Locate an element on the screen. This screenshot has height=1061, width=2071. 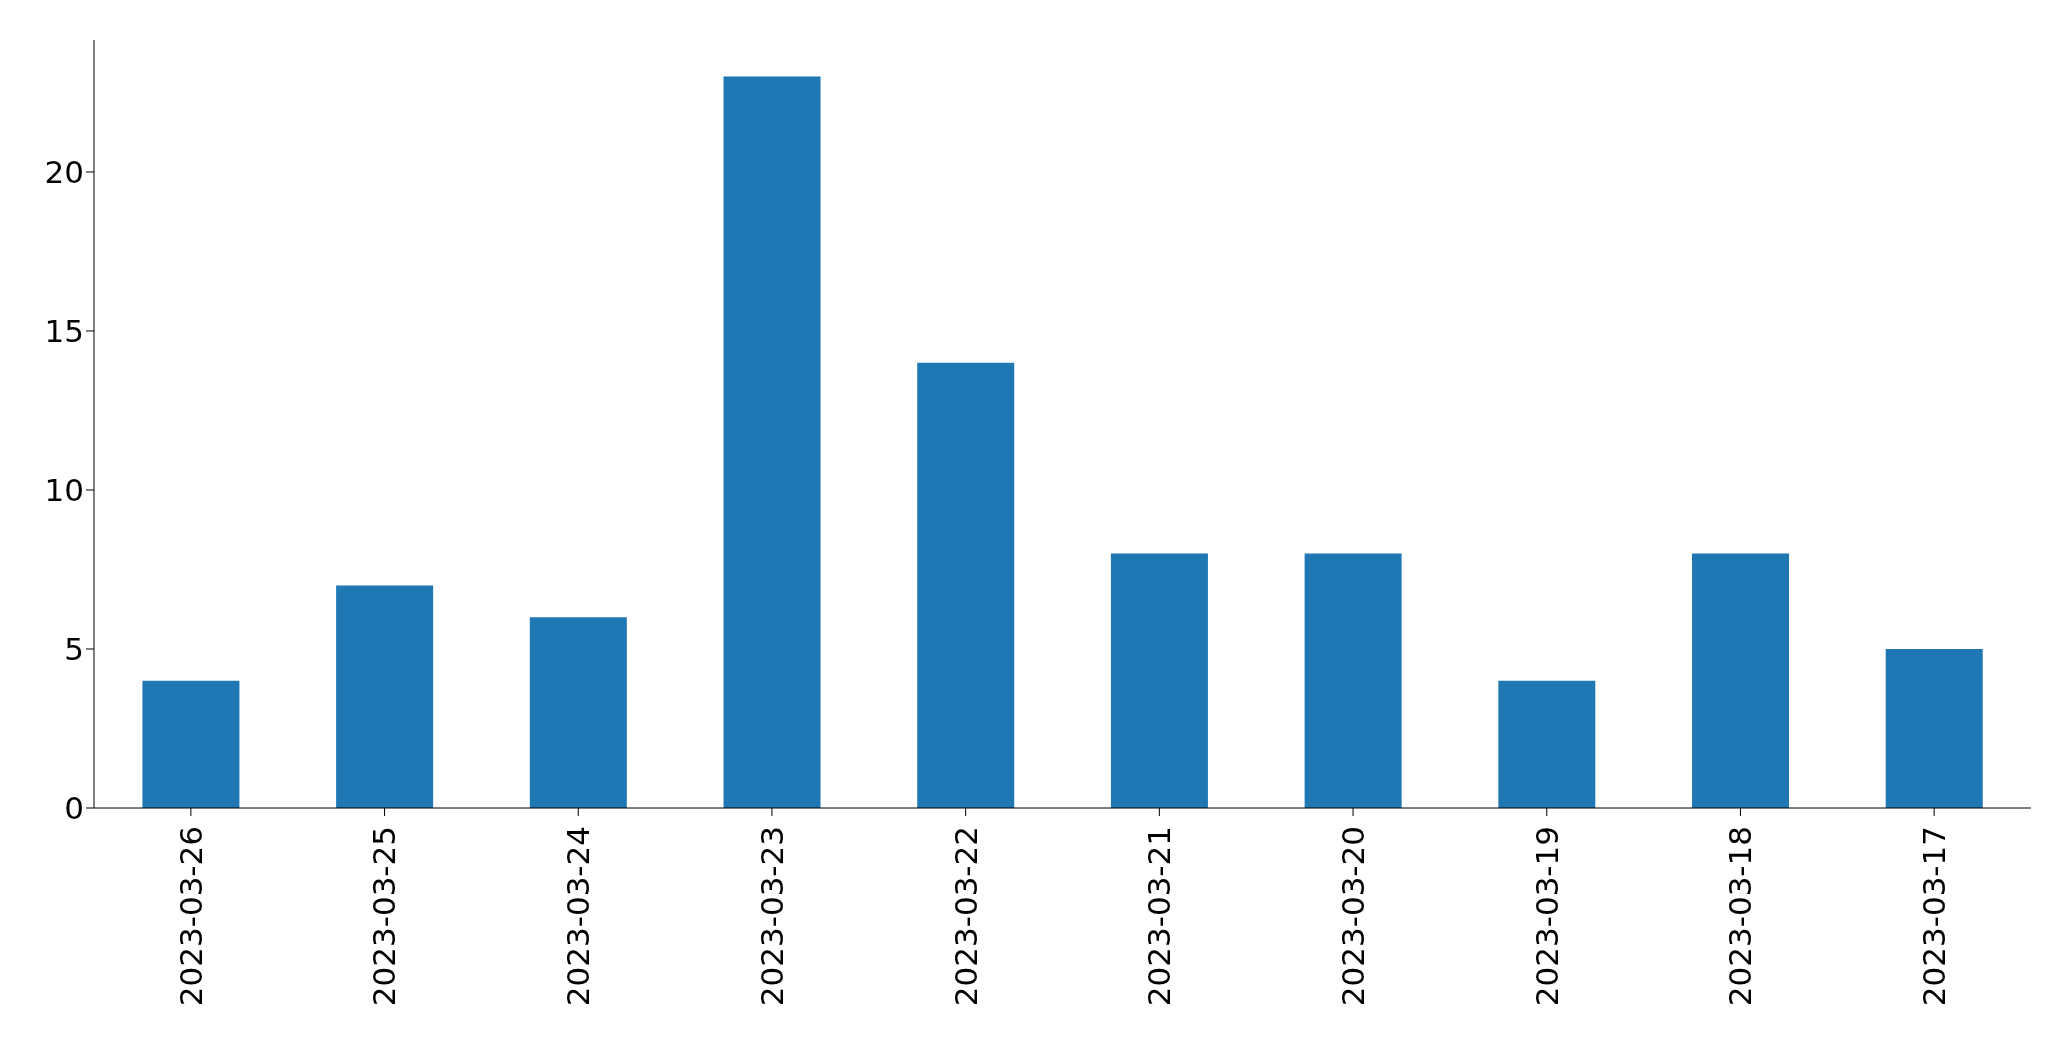
x-tick-label: 2023-03-26 is located at coordinates (190, 916).